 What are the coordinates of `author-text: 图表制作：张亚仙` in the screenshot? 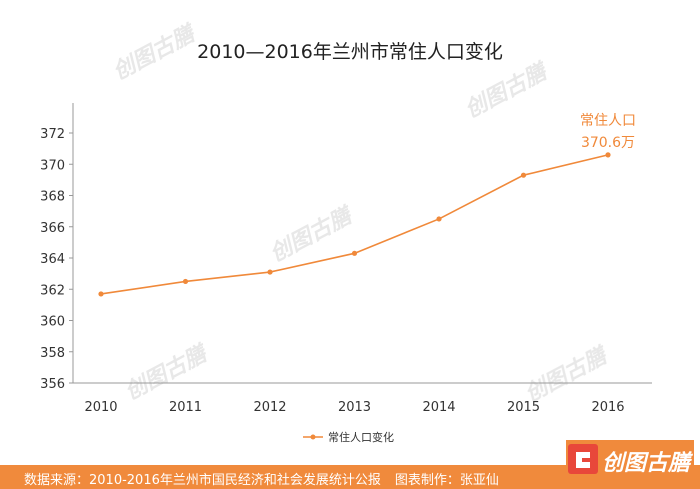 It's located at (446, 480).